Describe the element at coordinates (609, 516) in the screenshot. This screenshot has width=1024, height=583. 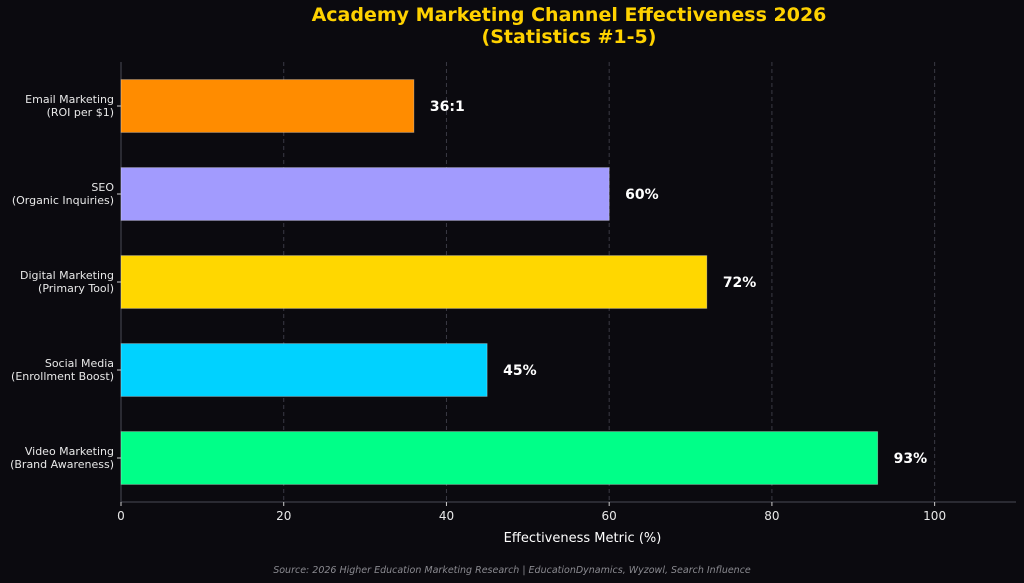
I see `x-tick-label-3: 60` at that location.